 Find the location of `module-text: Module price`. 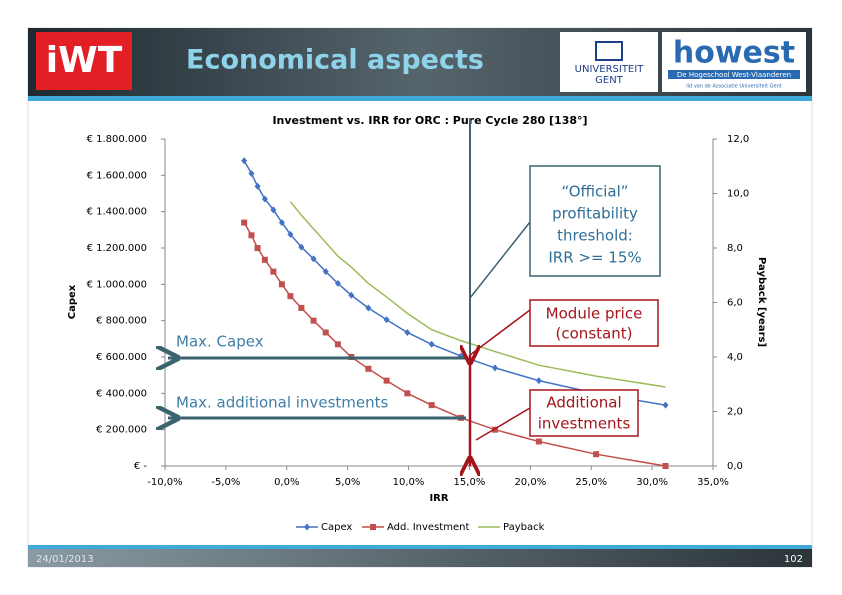

module-text: Module price is located at coordinates (594, 314).